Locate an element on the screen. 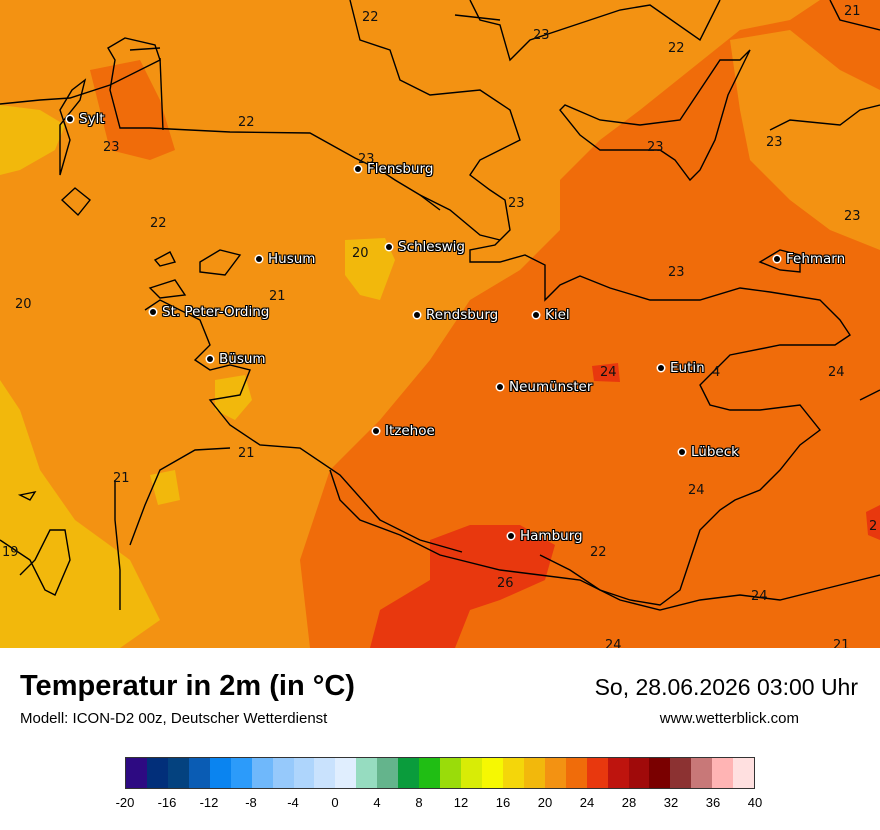  city-st-peter-ording: St. Peter-Ording is located at coordinates (209, 312).